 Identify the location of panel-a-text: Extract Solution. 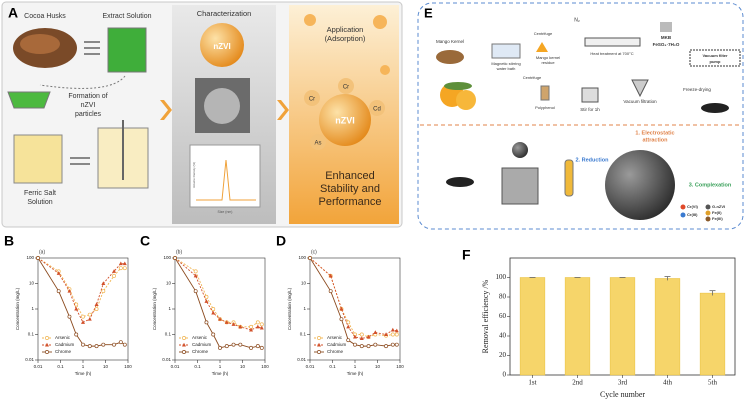
(126, 16).